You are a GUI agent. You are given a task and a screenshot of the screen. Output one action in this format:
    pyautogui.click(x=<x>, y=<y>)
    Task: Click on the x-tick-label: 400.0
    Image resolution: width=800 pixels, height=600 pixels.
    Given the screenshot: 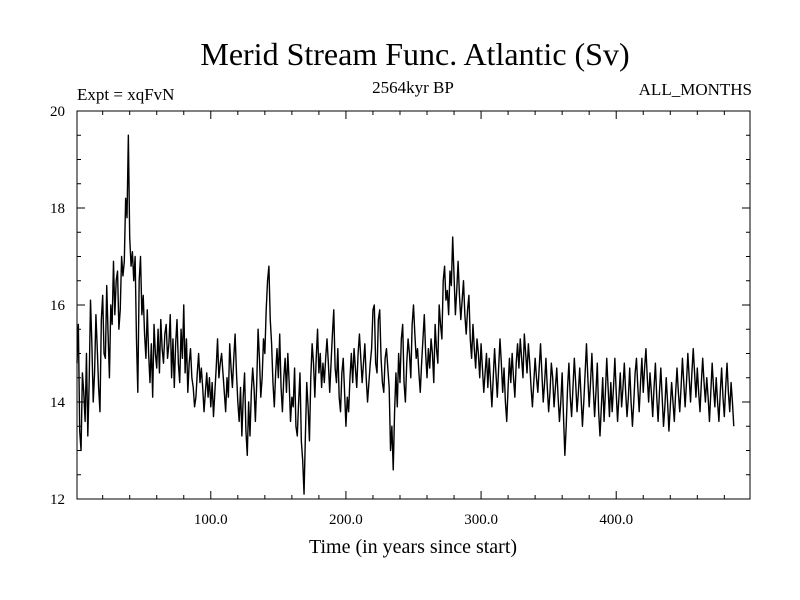 What is the action you would take?
    pyautogui.click(x=616, y=520)
    